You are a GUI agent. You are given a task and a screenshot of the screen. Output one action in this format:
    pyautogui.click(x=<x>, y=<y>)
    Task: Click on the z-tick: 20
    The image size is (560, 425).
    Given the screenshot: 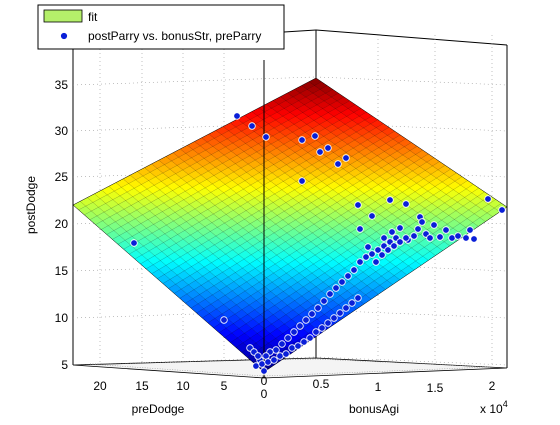 What is the action you would take?
    pyautogui.click(x=62, y=224)
    